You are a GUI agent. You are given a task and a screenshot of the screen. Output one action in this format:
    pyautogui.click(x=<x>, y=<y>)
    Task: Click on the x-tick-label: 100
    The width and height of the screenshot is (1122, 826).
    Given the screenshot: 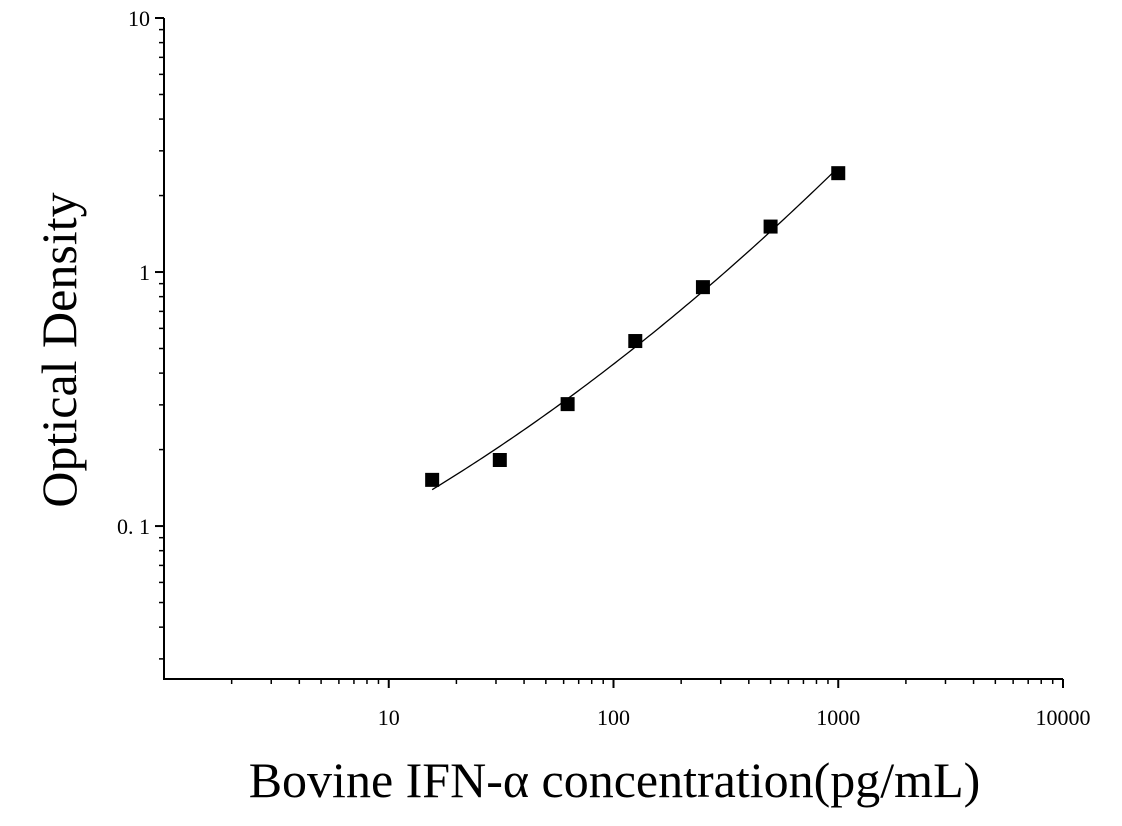 What is the action you would take?
    pyautogui.click(x=613, y=717)
    